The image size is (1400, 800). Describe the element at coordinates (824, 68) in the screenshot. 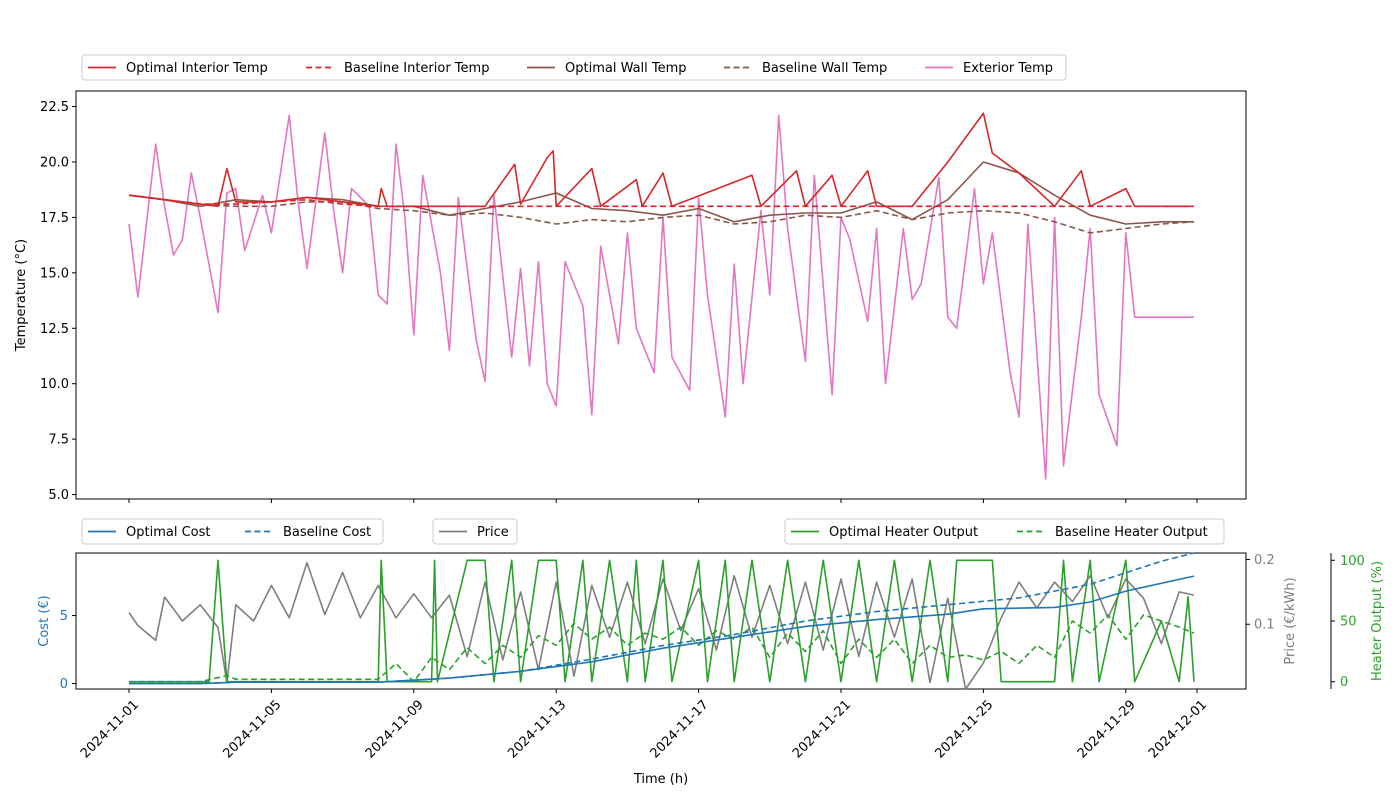

I see `legend-label-baseline-wall-temp: Baseline Wall Temp` at that location.